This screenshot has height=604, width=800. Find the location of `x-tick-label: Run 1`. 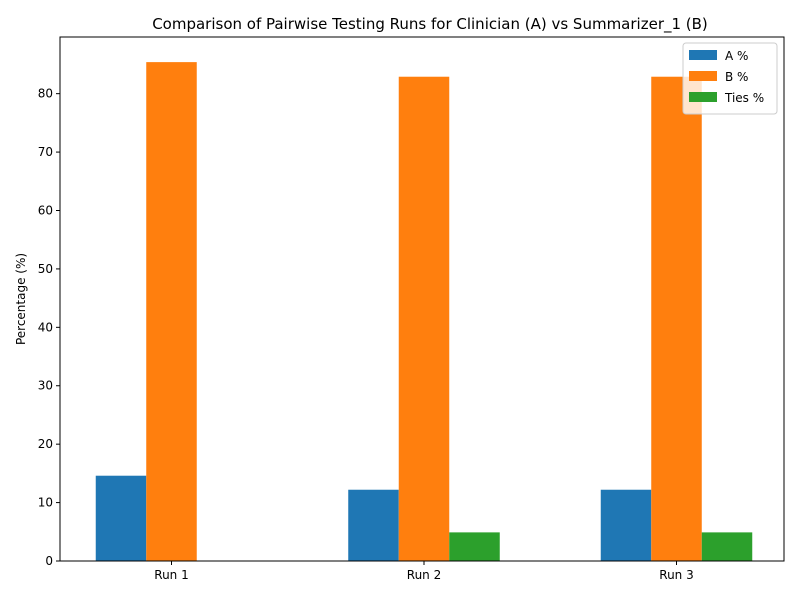

x-tick-label: Run 1 is located at coordinates (171, 575).